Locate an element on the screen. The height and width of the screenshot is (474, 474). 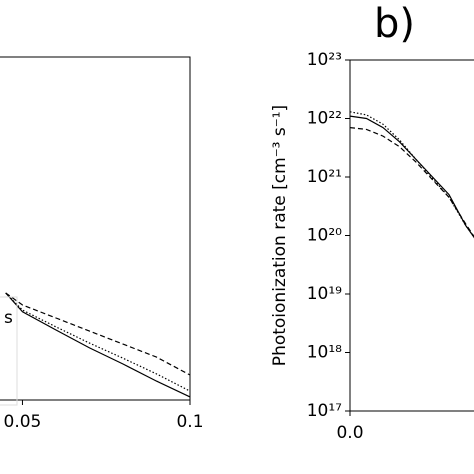
legend-box is located at coordinates (9, 351).